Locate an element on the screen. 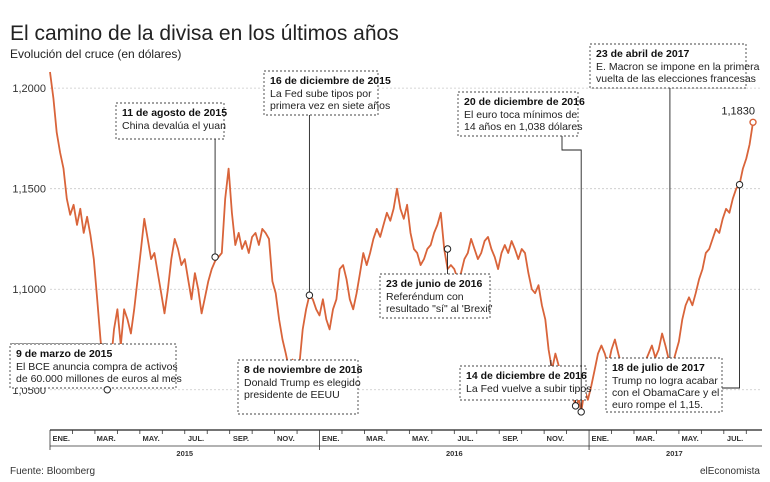 Image resolution: width=770 pixels, height=482 pixels. year-label: 2016 is located at coordinates (454, 453).